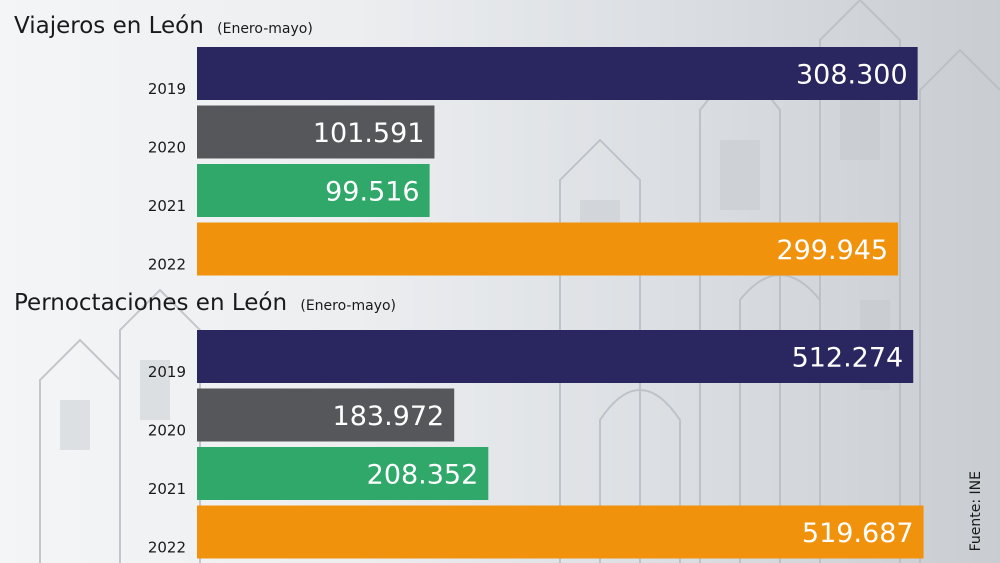 The image size is (1000, 563). Describe the element at coordinates (852, 75) in the screenshot. I see `value-label-2019: 308.300` at that location.